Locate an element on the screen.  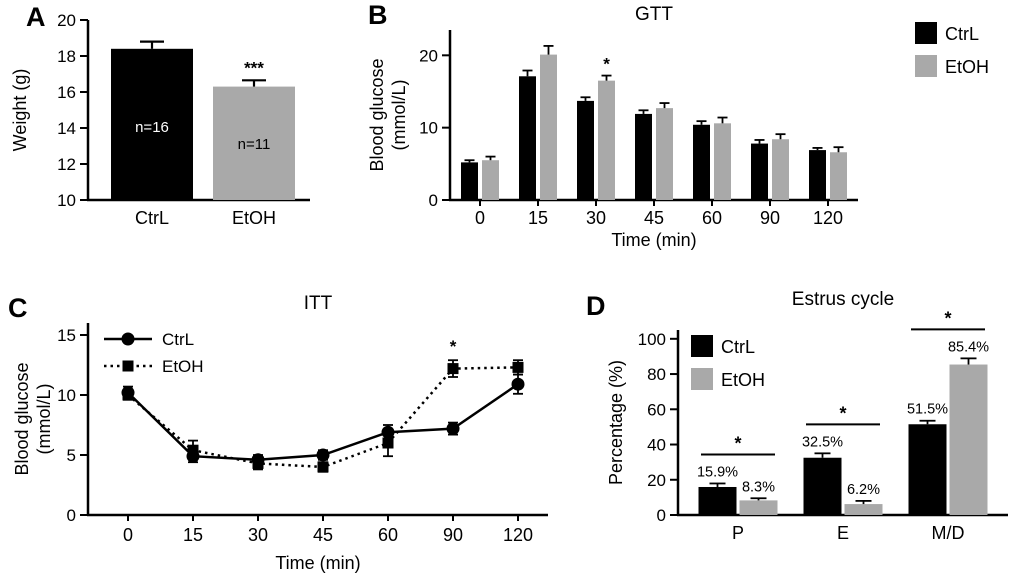
series-EtOH is located at coordinates (323, 416).